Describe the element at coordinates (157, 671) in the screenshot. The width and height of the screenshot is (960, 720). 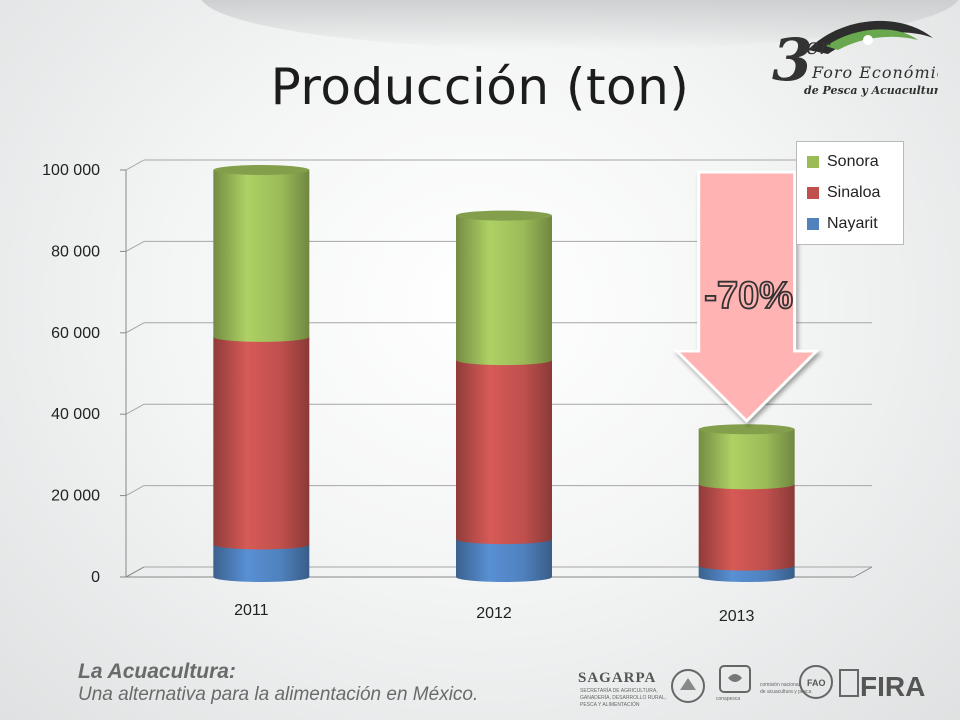
I see `footer-title: La Acuacultura:` at that location.